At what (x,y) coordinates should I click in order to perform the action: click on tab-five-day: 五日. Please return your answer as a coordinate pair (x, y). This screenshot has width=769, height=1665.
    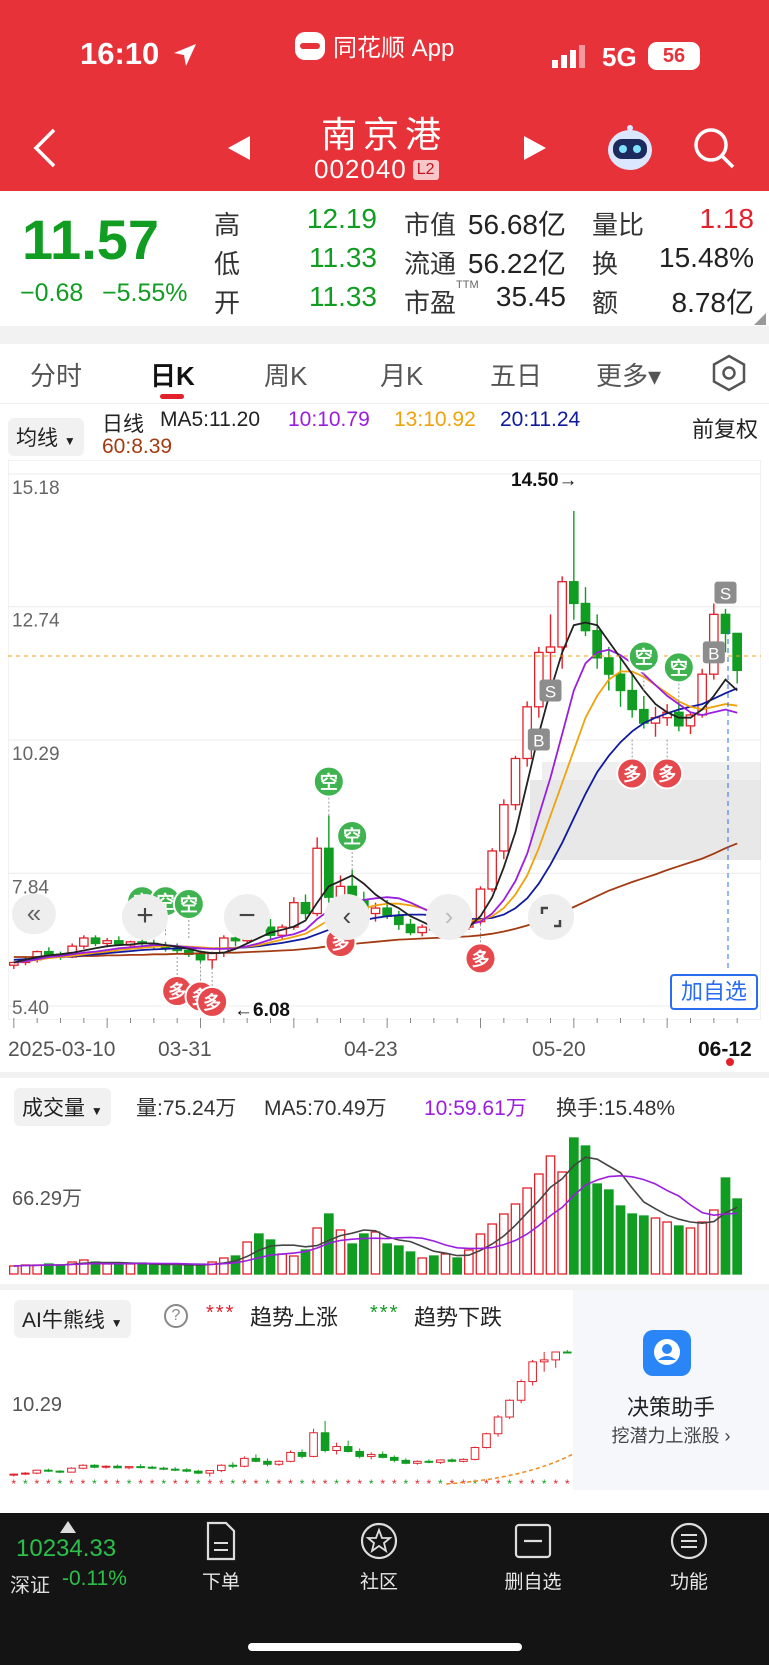
    Looking at the image, I should click on (516, 376).